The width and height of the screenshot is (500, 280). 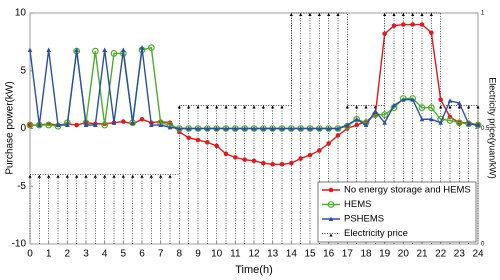 What do you see at coordinates (364, 219) in the screenshot?
I see `legend-label: PSHEMS` at bounding box center [364, 219].